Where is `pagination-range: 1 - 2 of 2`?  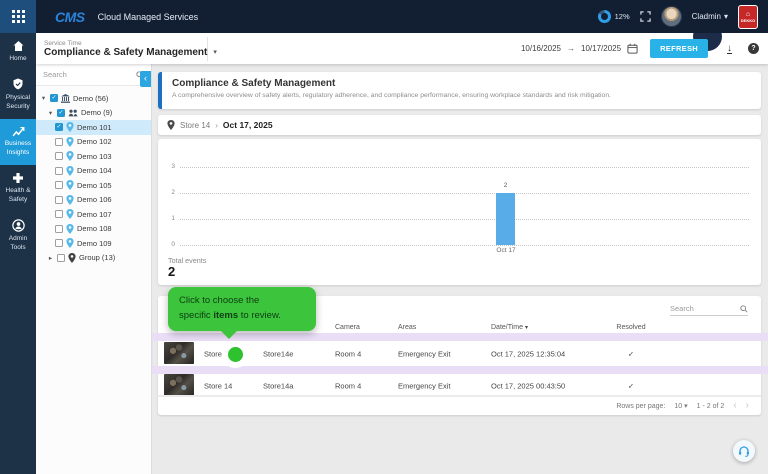 pagination-range: 1 - 2 of 2 is located at coordinates (710, 406).